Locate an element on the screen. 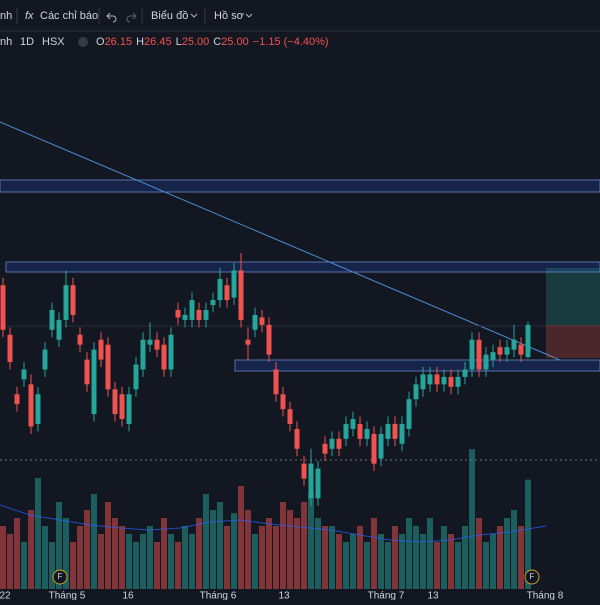  date-label: Tháng 8 is located at coordinates (545, 595).